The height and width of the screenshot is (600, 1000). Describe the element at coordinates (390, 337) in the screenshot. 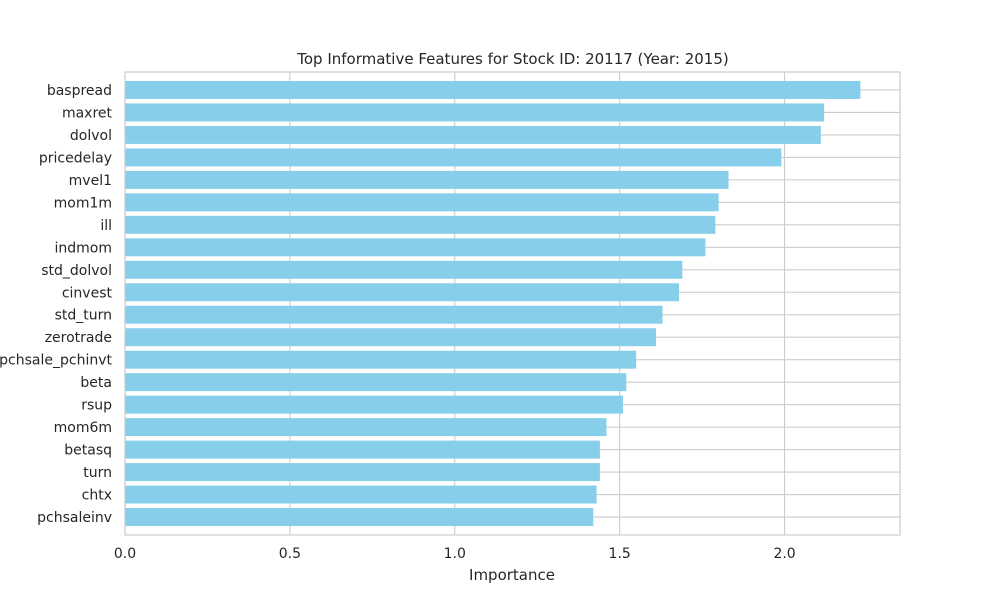

I see `bar-zerotrade` at that location.